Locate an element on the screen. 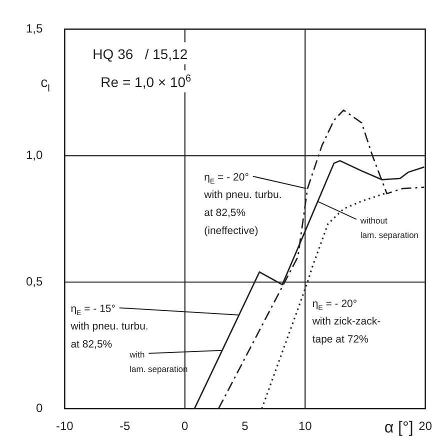 The image size is (443, 445). x-tick-label: -5 is located at coordinates (124, 426).